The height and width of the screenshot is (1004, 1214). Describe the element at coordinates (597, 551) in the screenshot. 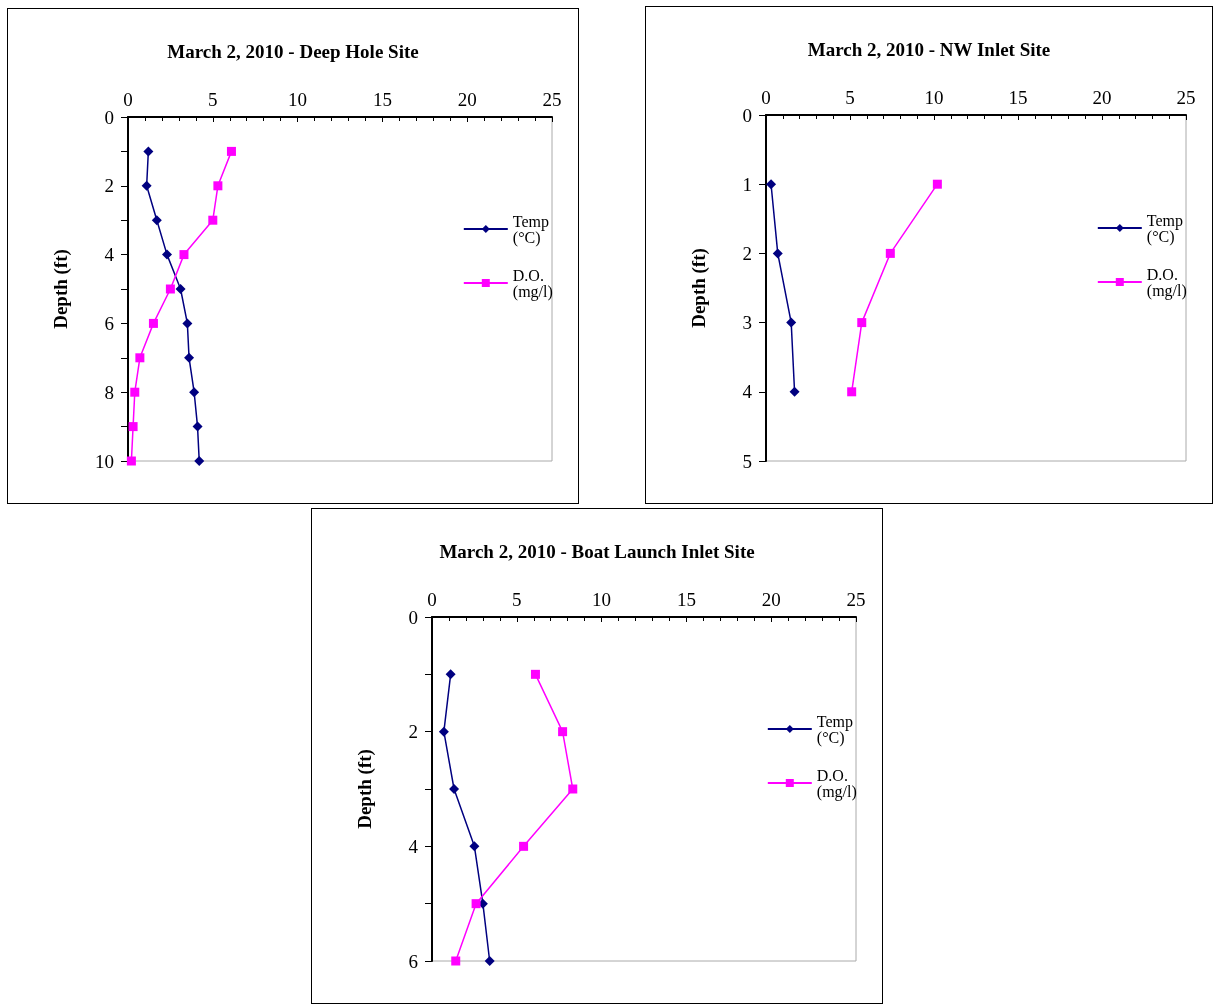

I see `chart-title: March 2, 2010 - Boat Launch Inlet Site` at that location.